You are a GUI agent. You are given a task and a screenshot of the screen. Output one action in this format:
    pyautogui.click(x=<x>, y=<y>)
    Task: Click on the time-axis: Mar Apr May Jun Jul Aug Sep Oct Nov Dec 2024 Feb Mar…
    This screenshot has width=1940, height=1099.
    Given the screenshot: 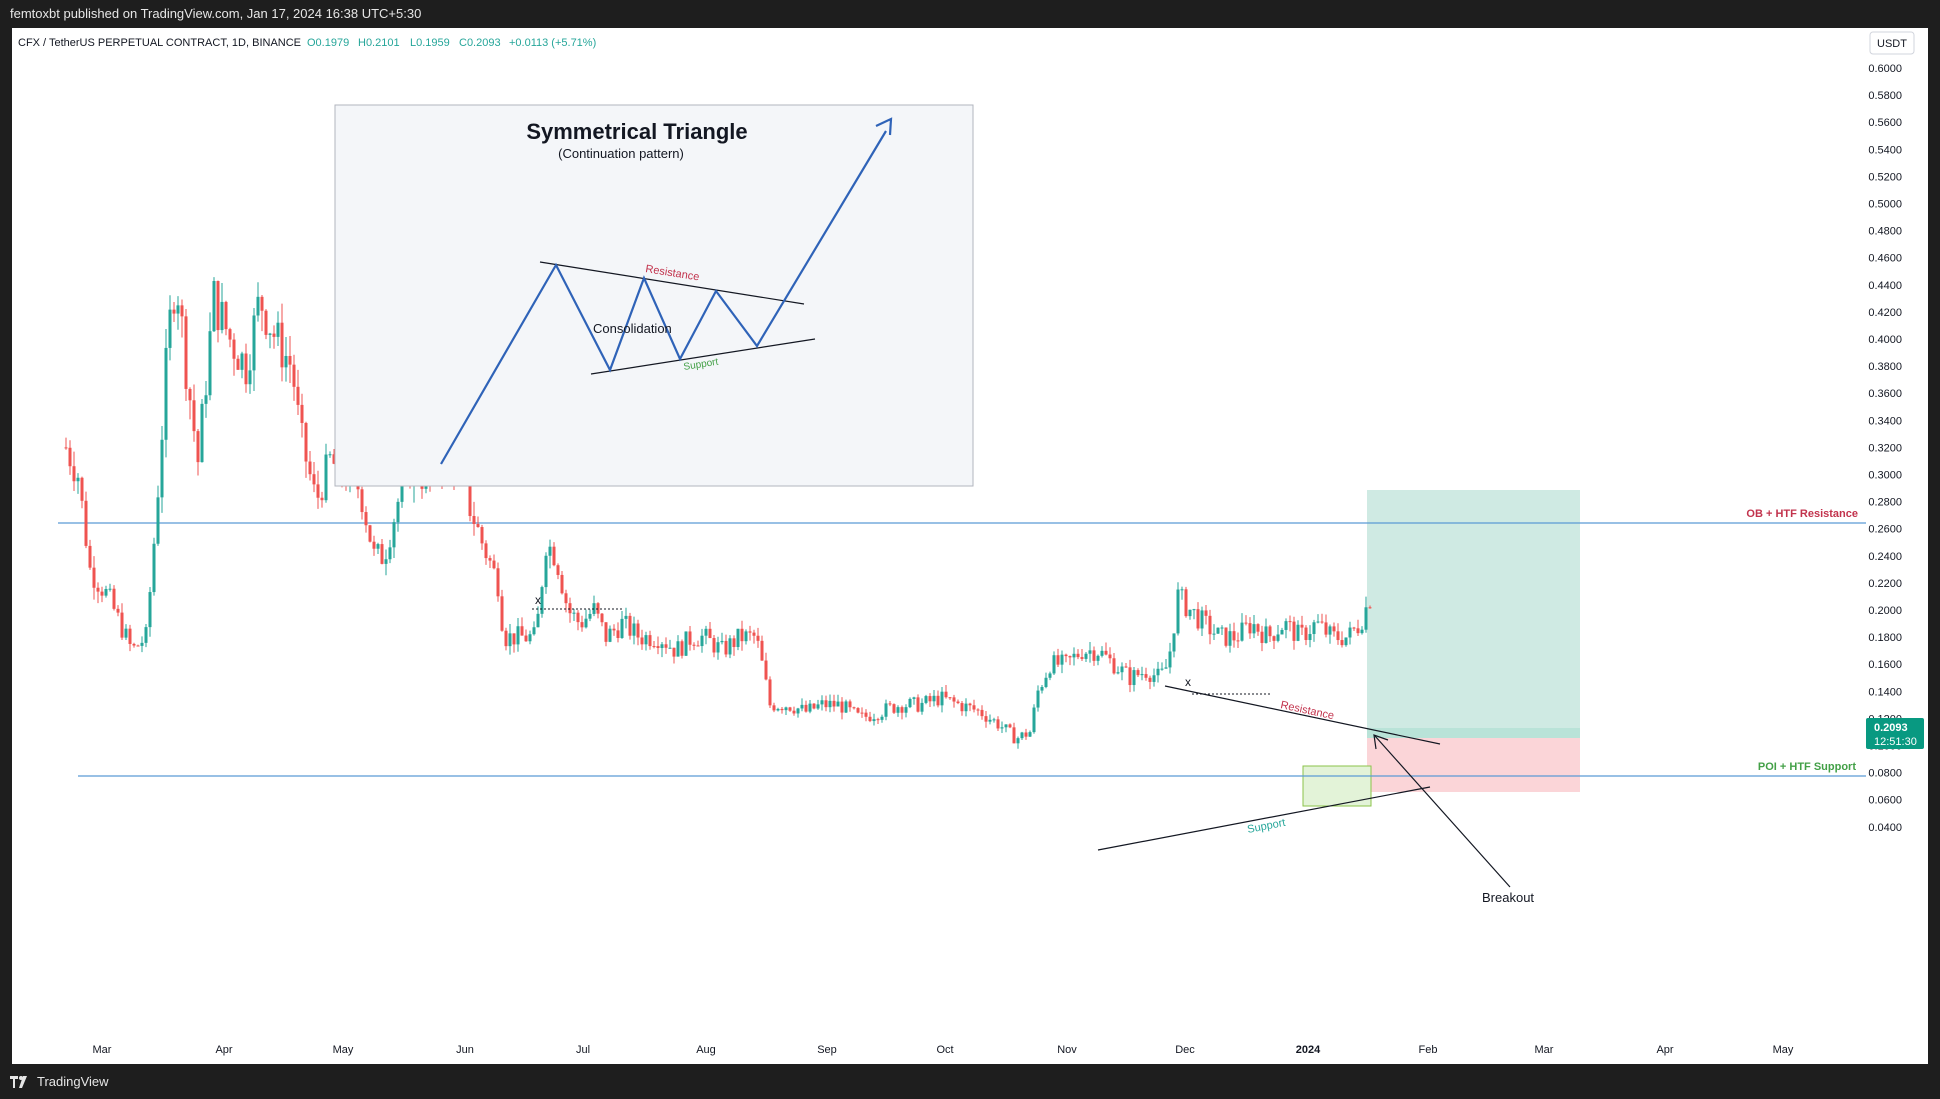 What is the action you would take?
    pyautogui.click(x=943, y=1050)
    